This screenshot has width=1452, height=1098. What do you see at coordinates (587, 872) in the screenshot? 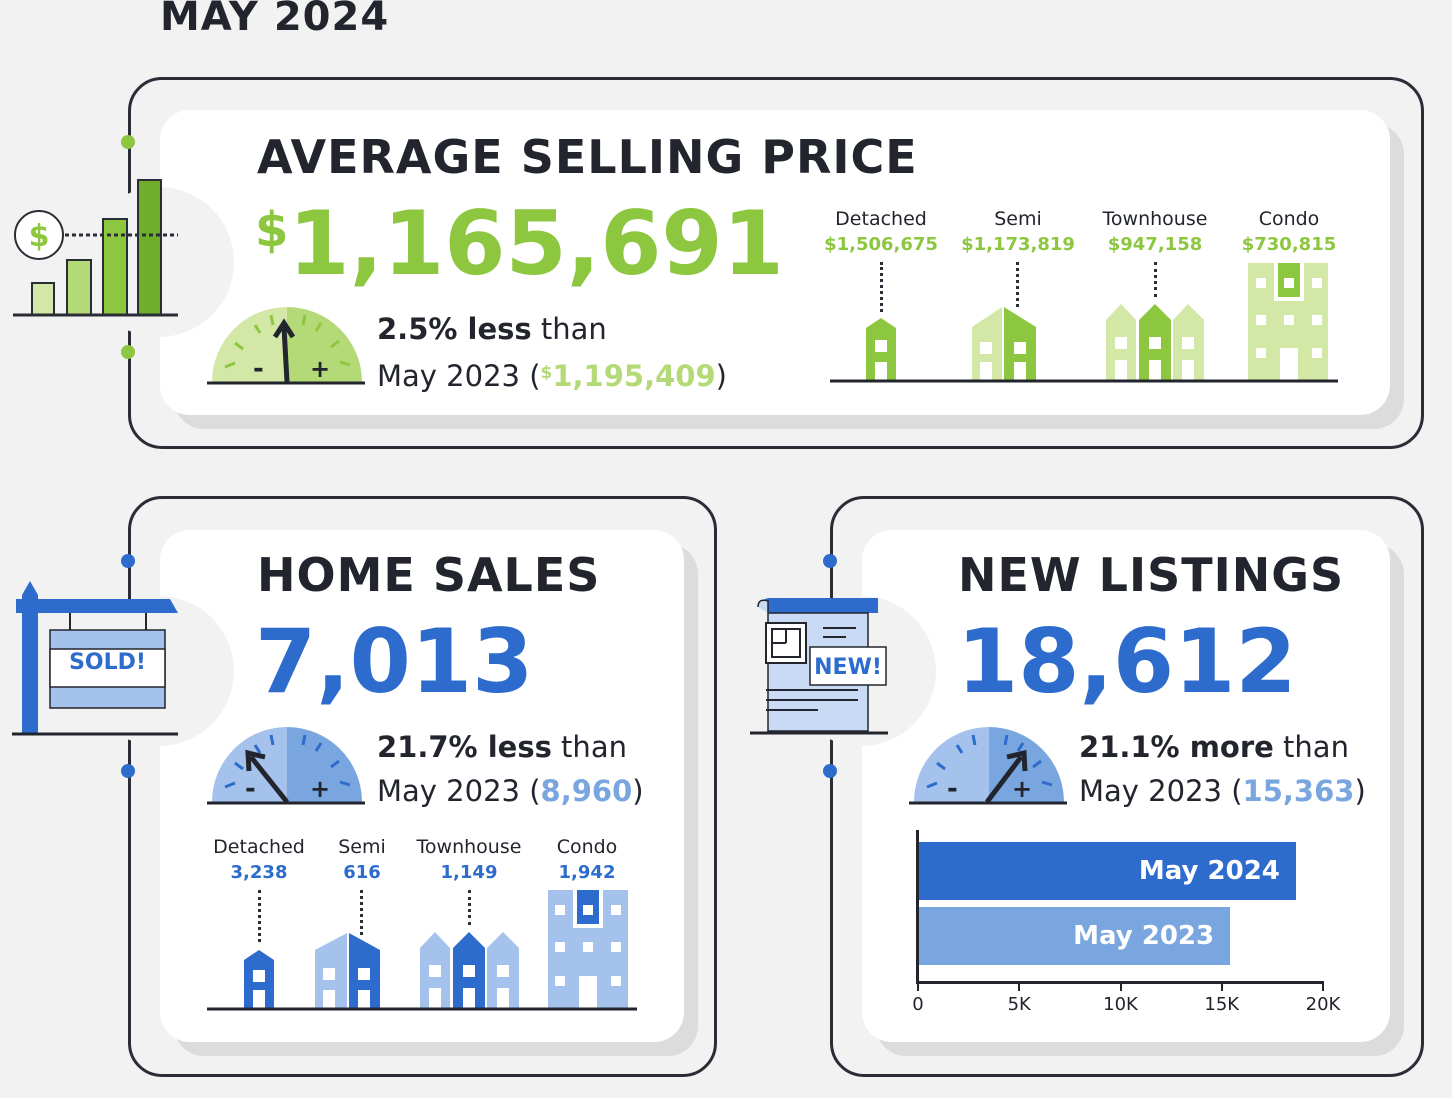
I see `type-value-condo: 1,942` at bounding box center [587, 872].